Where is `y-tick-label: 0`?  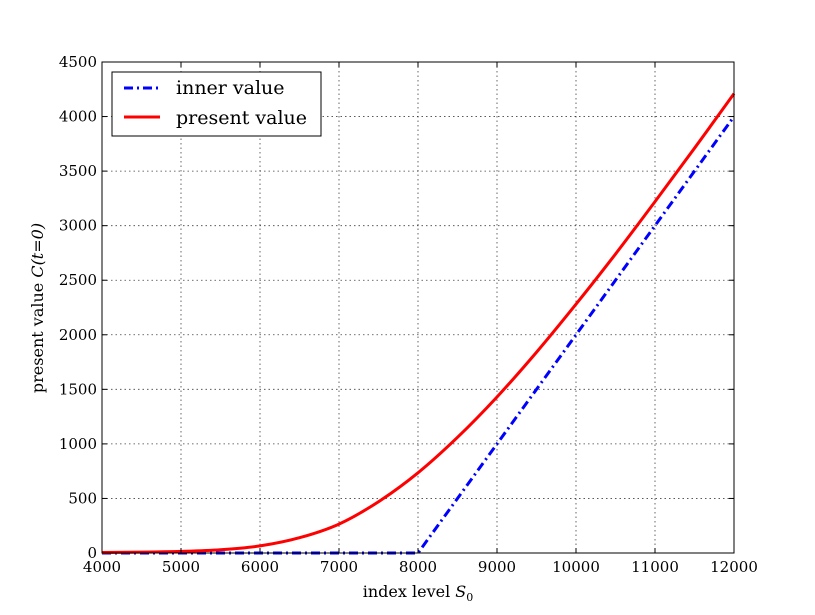
y-tick-label: 0 is located at coordinates (92, 553).